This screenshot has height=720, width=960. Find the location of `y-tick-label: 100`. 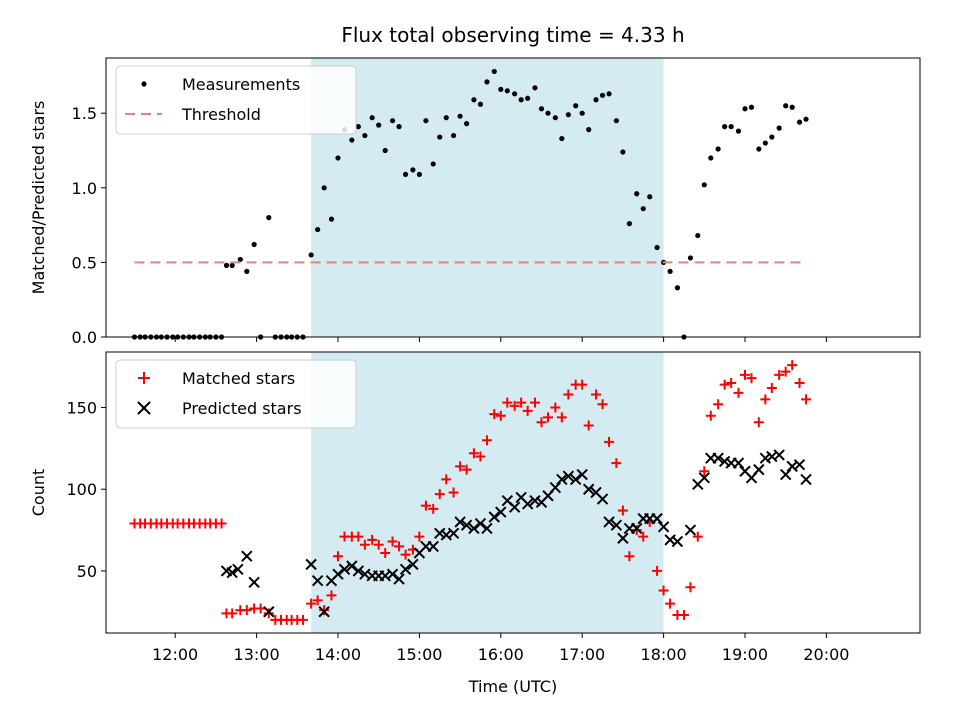

y-tick-label: 100 is located at coordinates (81, 489).